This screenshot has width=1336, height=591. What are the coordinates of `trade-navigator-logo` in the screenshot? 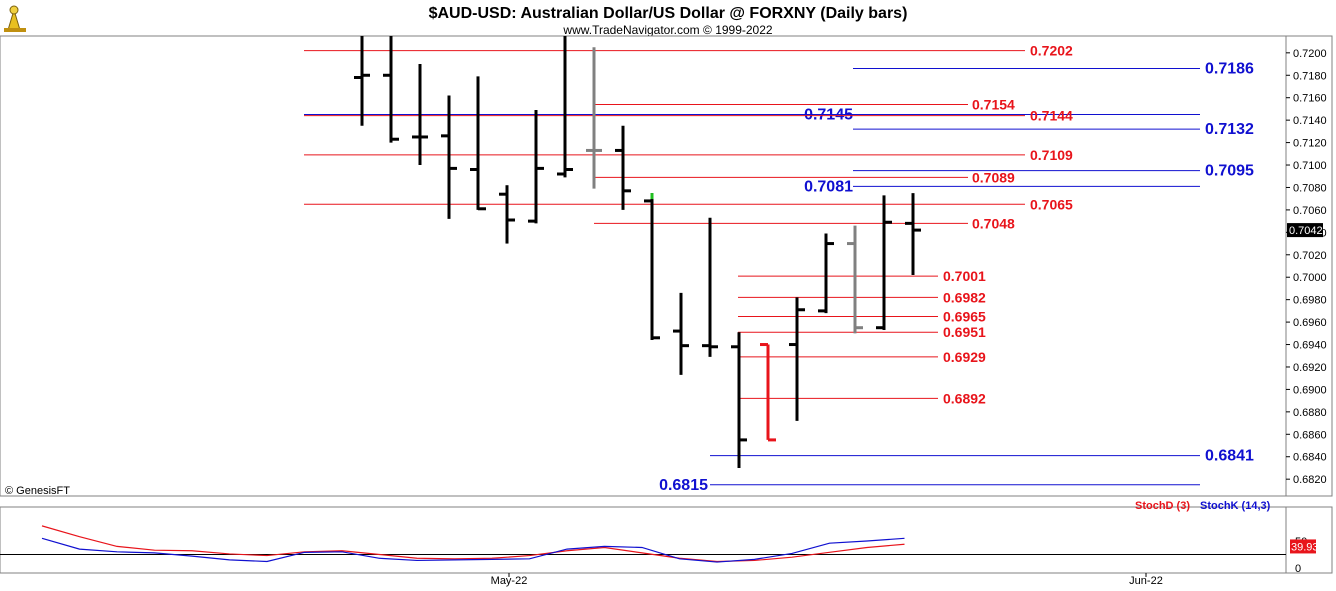 It's located at (15, 18).